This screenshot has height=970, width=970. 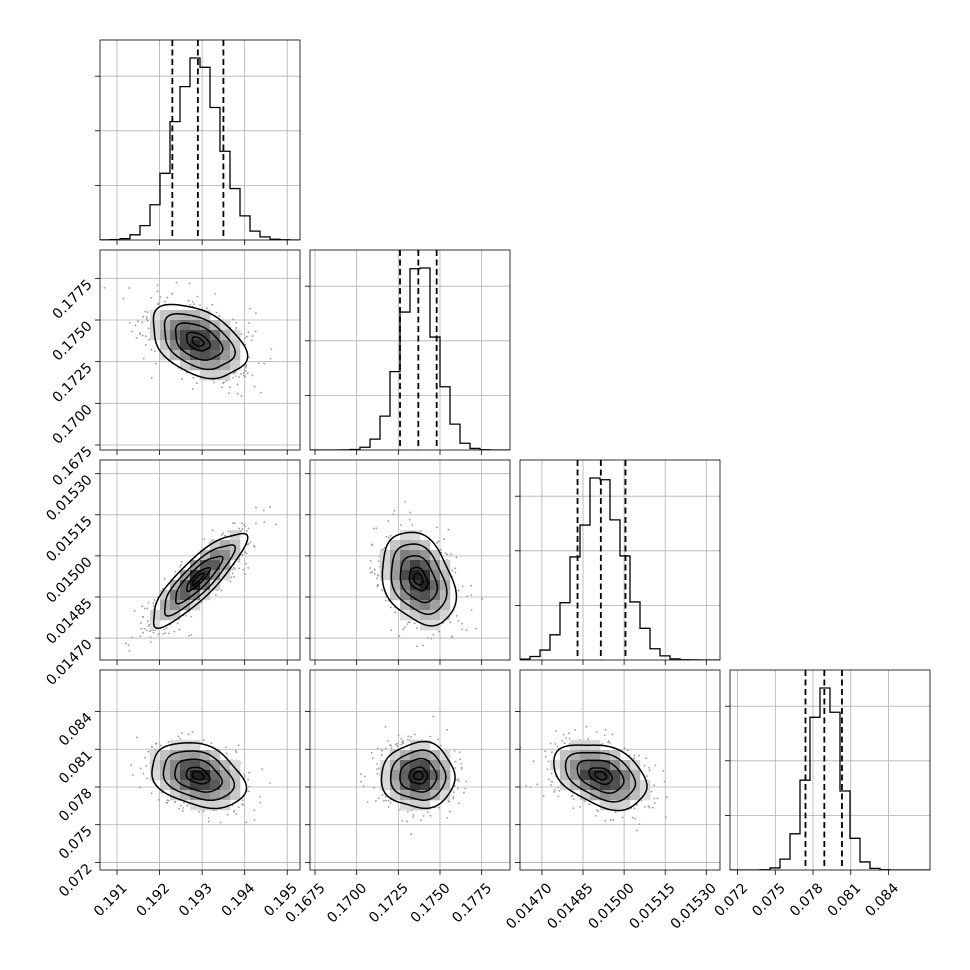 I want to click on y-tick-label: 0.1750, so click(x=73, y=341).